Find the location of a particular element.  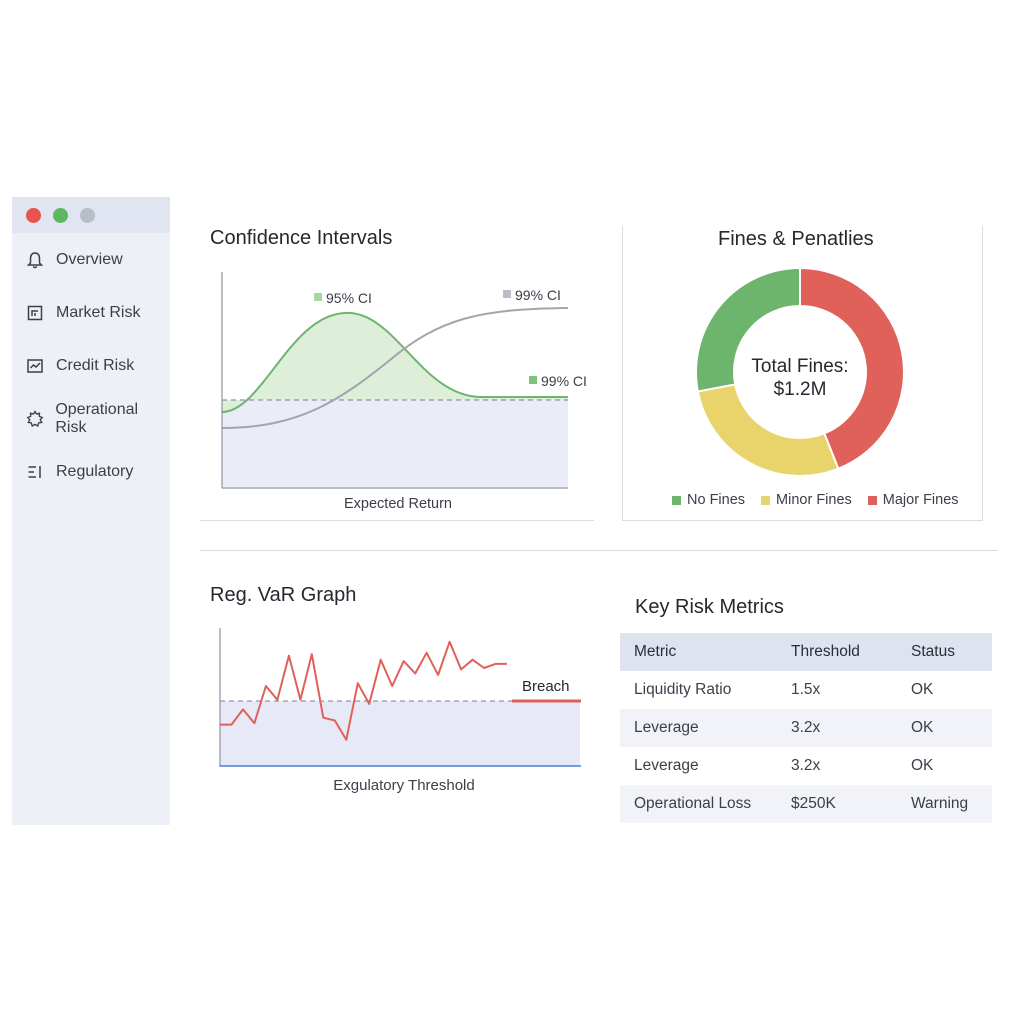

fines-penalties-title: Fines & Penatlies is located at coordinates (796, 239).